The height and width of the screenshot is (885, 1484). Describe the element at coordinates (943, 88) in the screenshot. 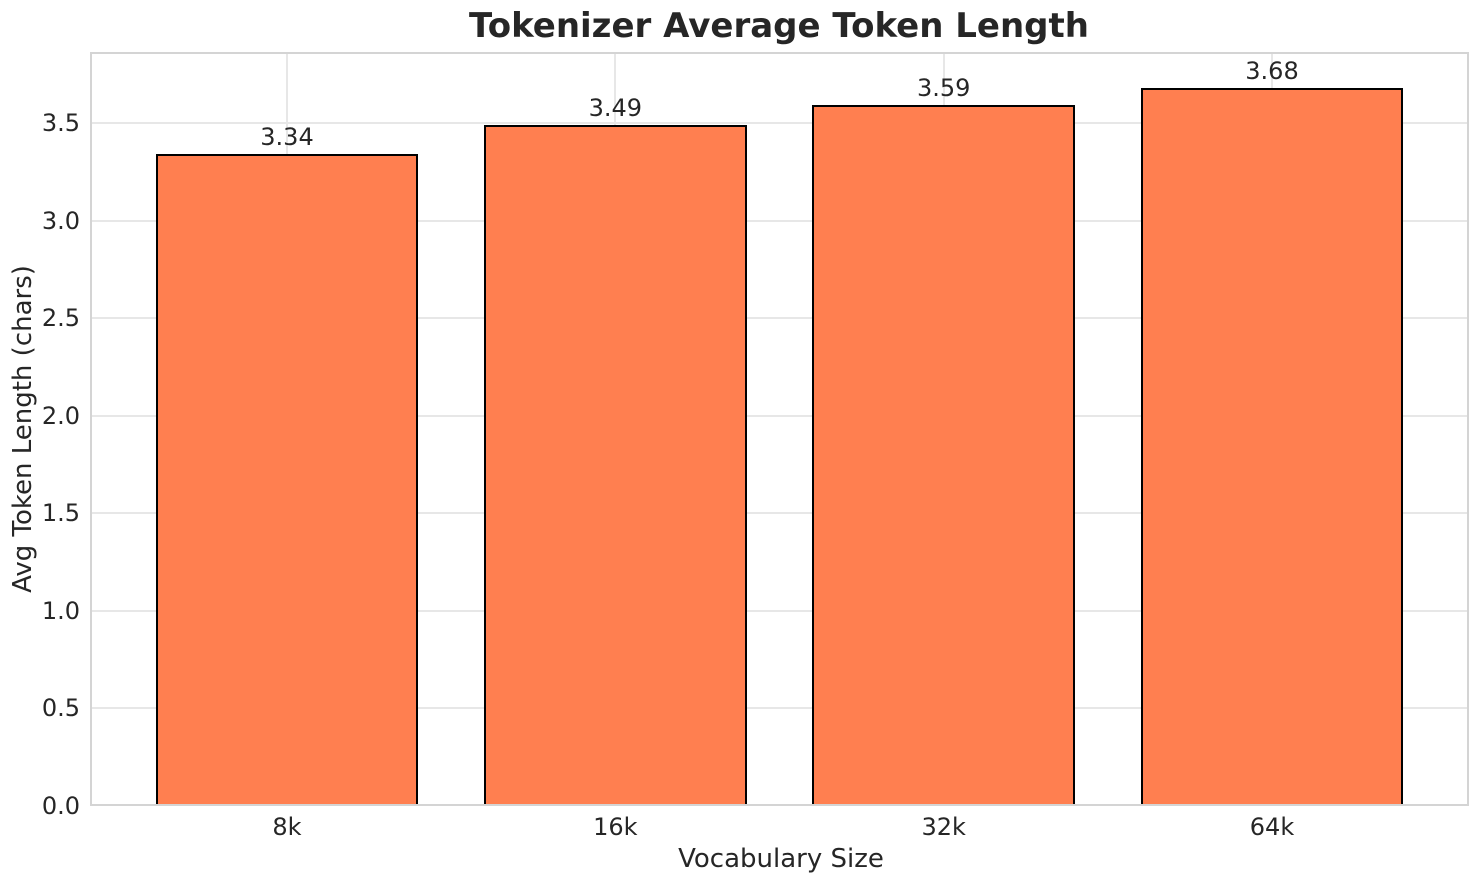

I see `bar-value-label: 3.59` at that location.